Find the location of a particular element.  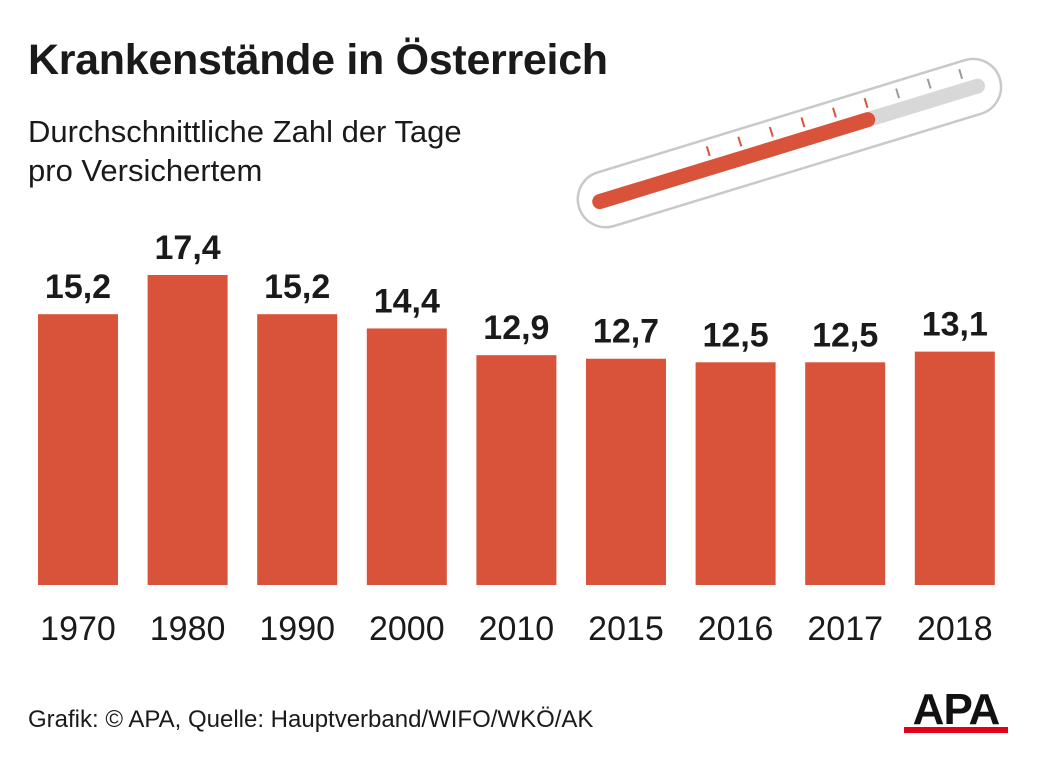

x-tick-label: 2015 is located at coordinates (626, 629).